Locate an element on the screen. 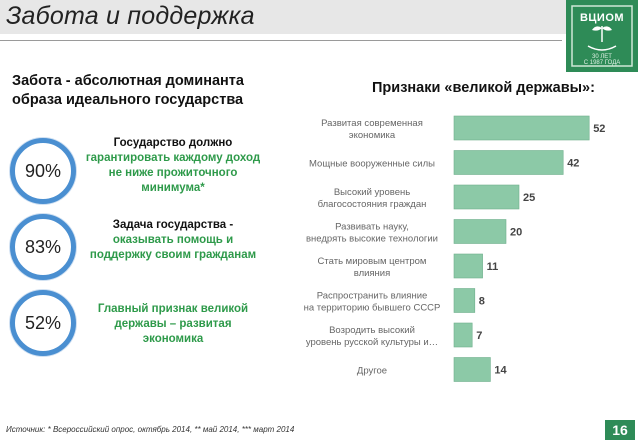 The height and width of the screenshot is (442, 638). statement-line1: Государство должно is located at coordinates (173, 143).